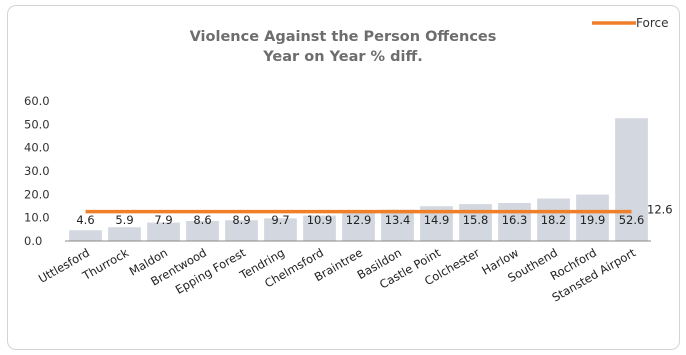  What do you see at coordinates (630, 23) in the screenshot?
I see `legend: Force` at bounding box center [630, 23].